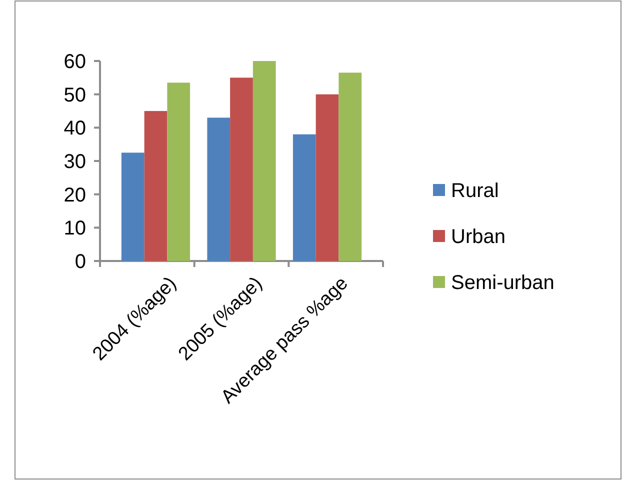 This screenshot has height=480, width=623. Describe the element at coordinates (75, 162) in the screenshot. I see `y-tick-label: 30` at that location.